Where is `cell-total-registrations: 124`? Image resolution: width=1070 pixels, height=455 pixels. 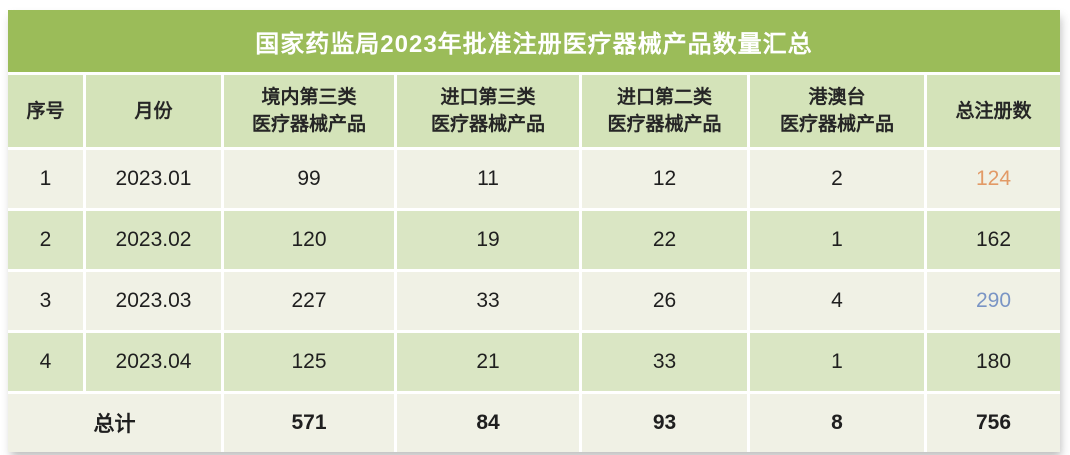 cell-total-registrations: 124 is located at coordinates (993, 179).